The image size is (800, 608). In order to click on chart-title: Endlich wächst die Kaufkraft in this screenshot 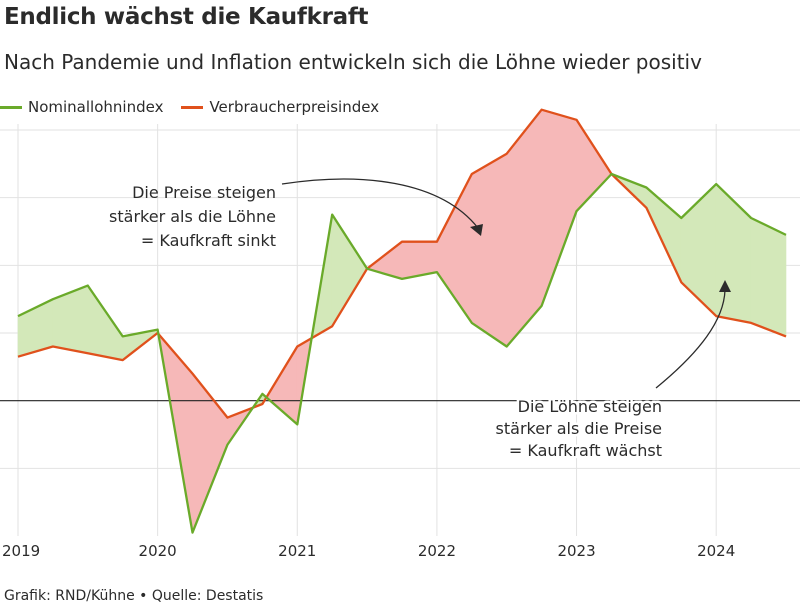, I will do `click(186, 17)`.